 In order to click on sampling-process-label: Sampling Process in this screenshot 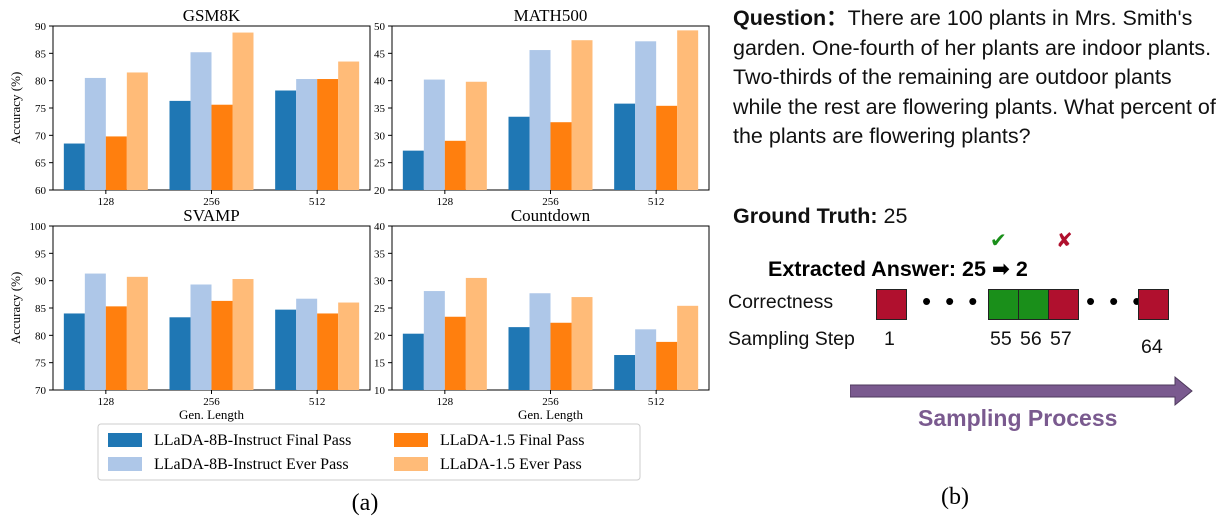, I will do `click(1018, 418)`.